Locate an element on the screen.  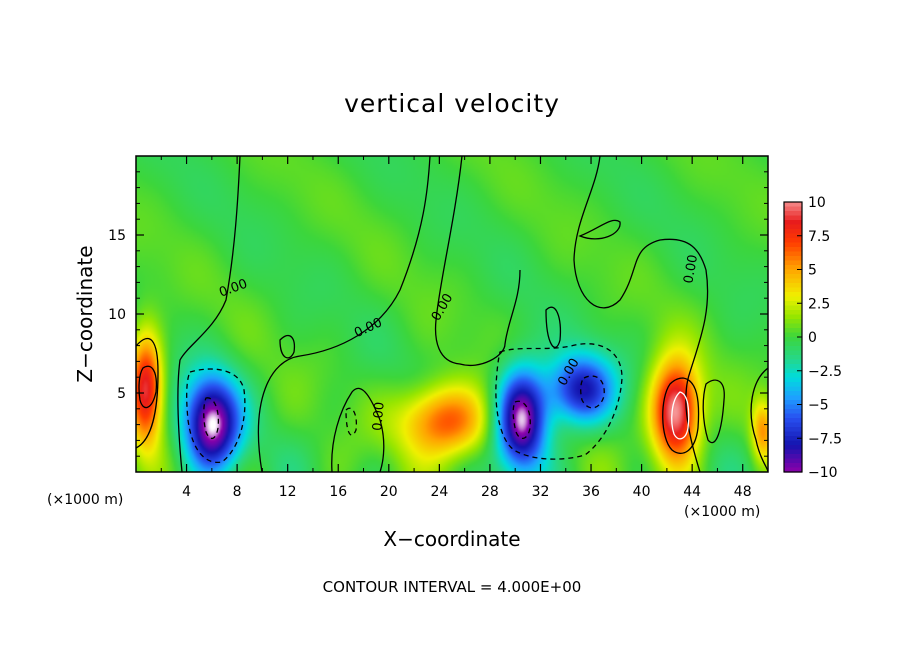
zero-contour-lower is located at coordinates (358, 429).